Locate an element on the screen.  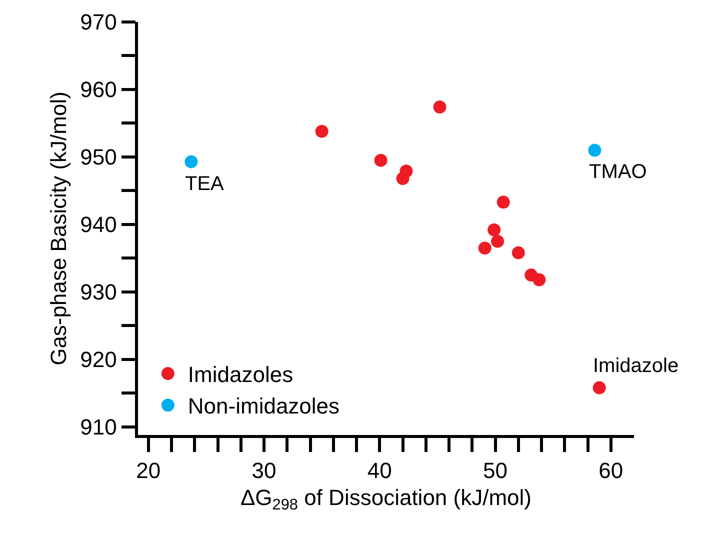
annotation: TMAO is located at coordinates (618, 172).